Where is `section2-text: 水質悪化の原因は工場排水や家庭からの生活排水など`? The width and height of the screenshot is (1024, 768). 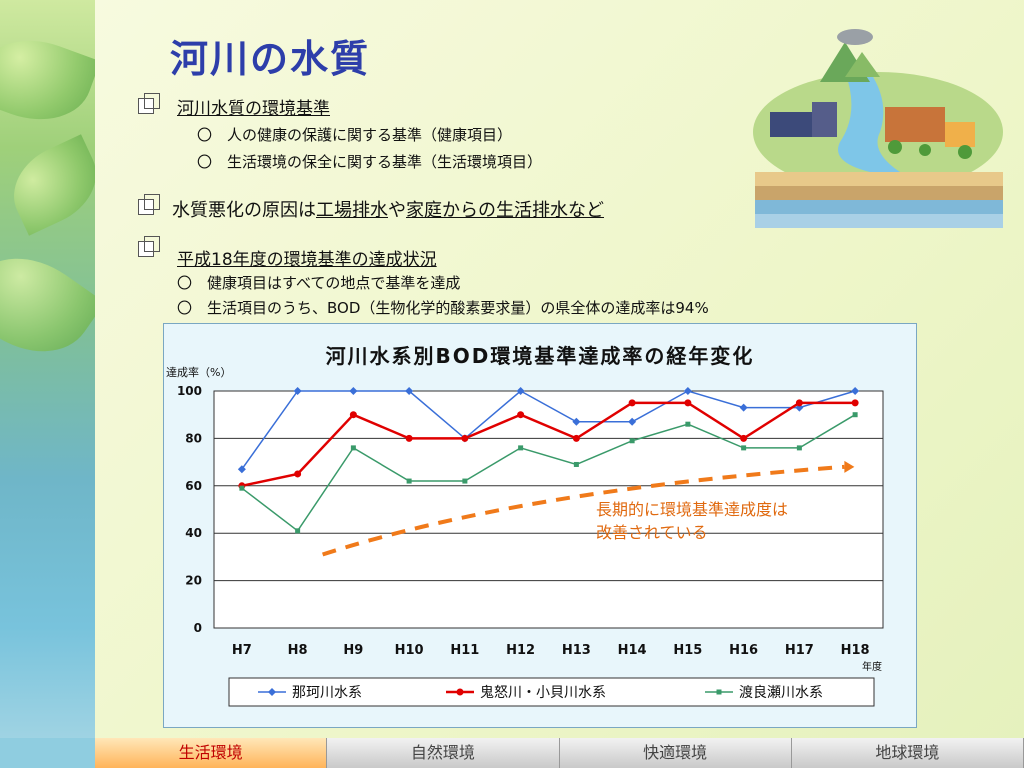 section2-text: 水質悪化の原因は工場排水や家庭からの生活排水など is located at coordinates (388, 209).